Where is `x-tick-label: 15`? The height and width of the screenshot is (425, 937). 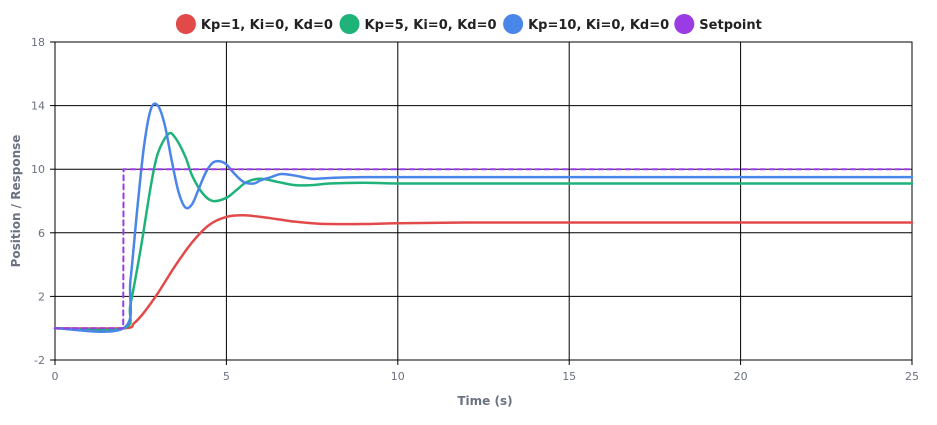 x-tick-label: 15 is located at coordinates (569, 376).